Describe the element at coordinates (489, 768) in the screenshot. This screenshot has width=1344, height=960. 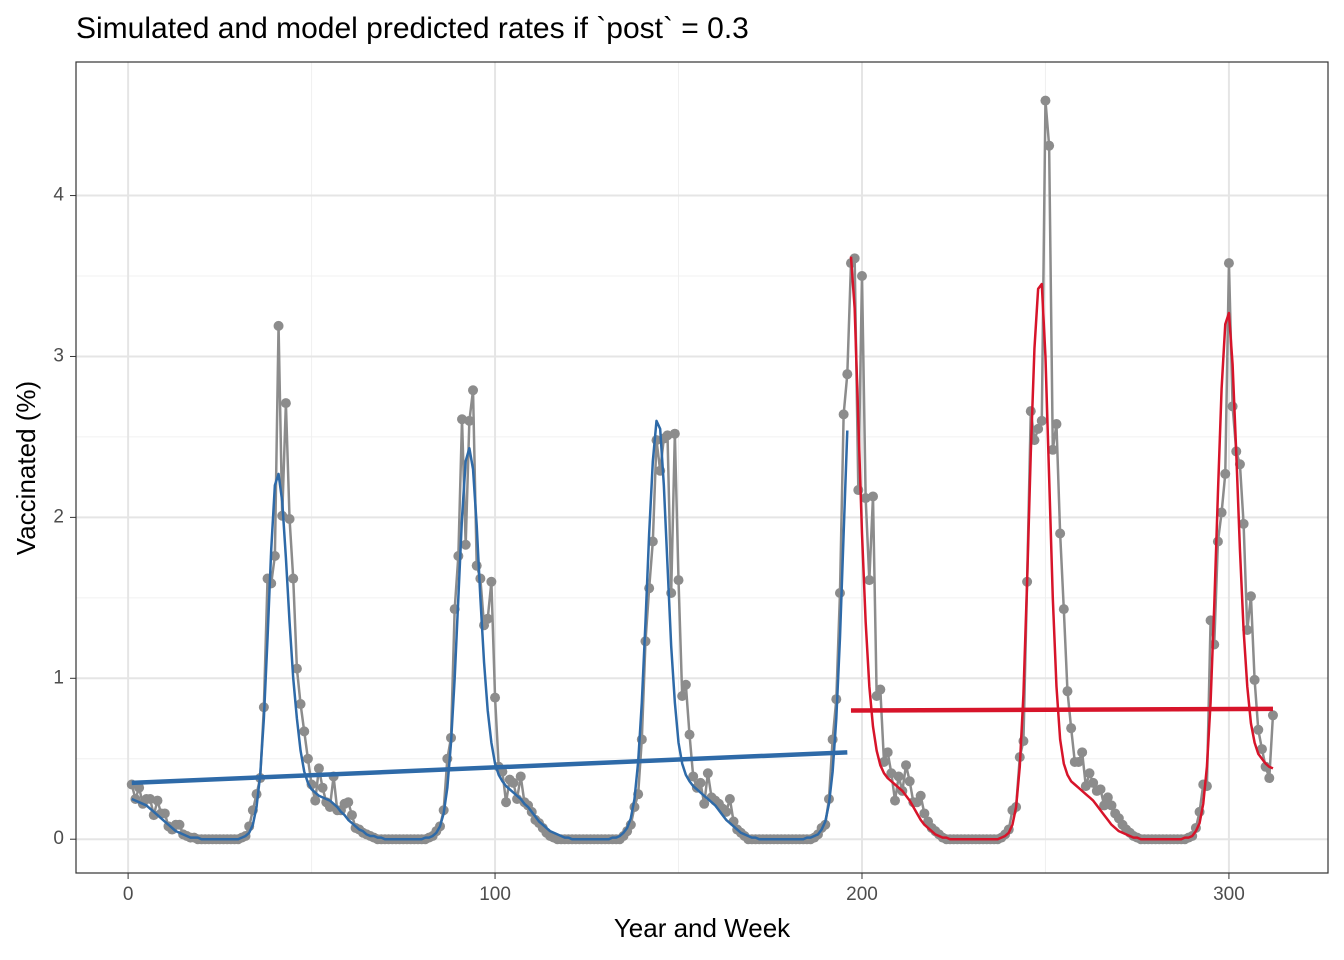
I see `series-line` at that location.